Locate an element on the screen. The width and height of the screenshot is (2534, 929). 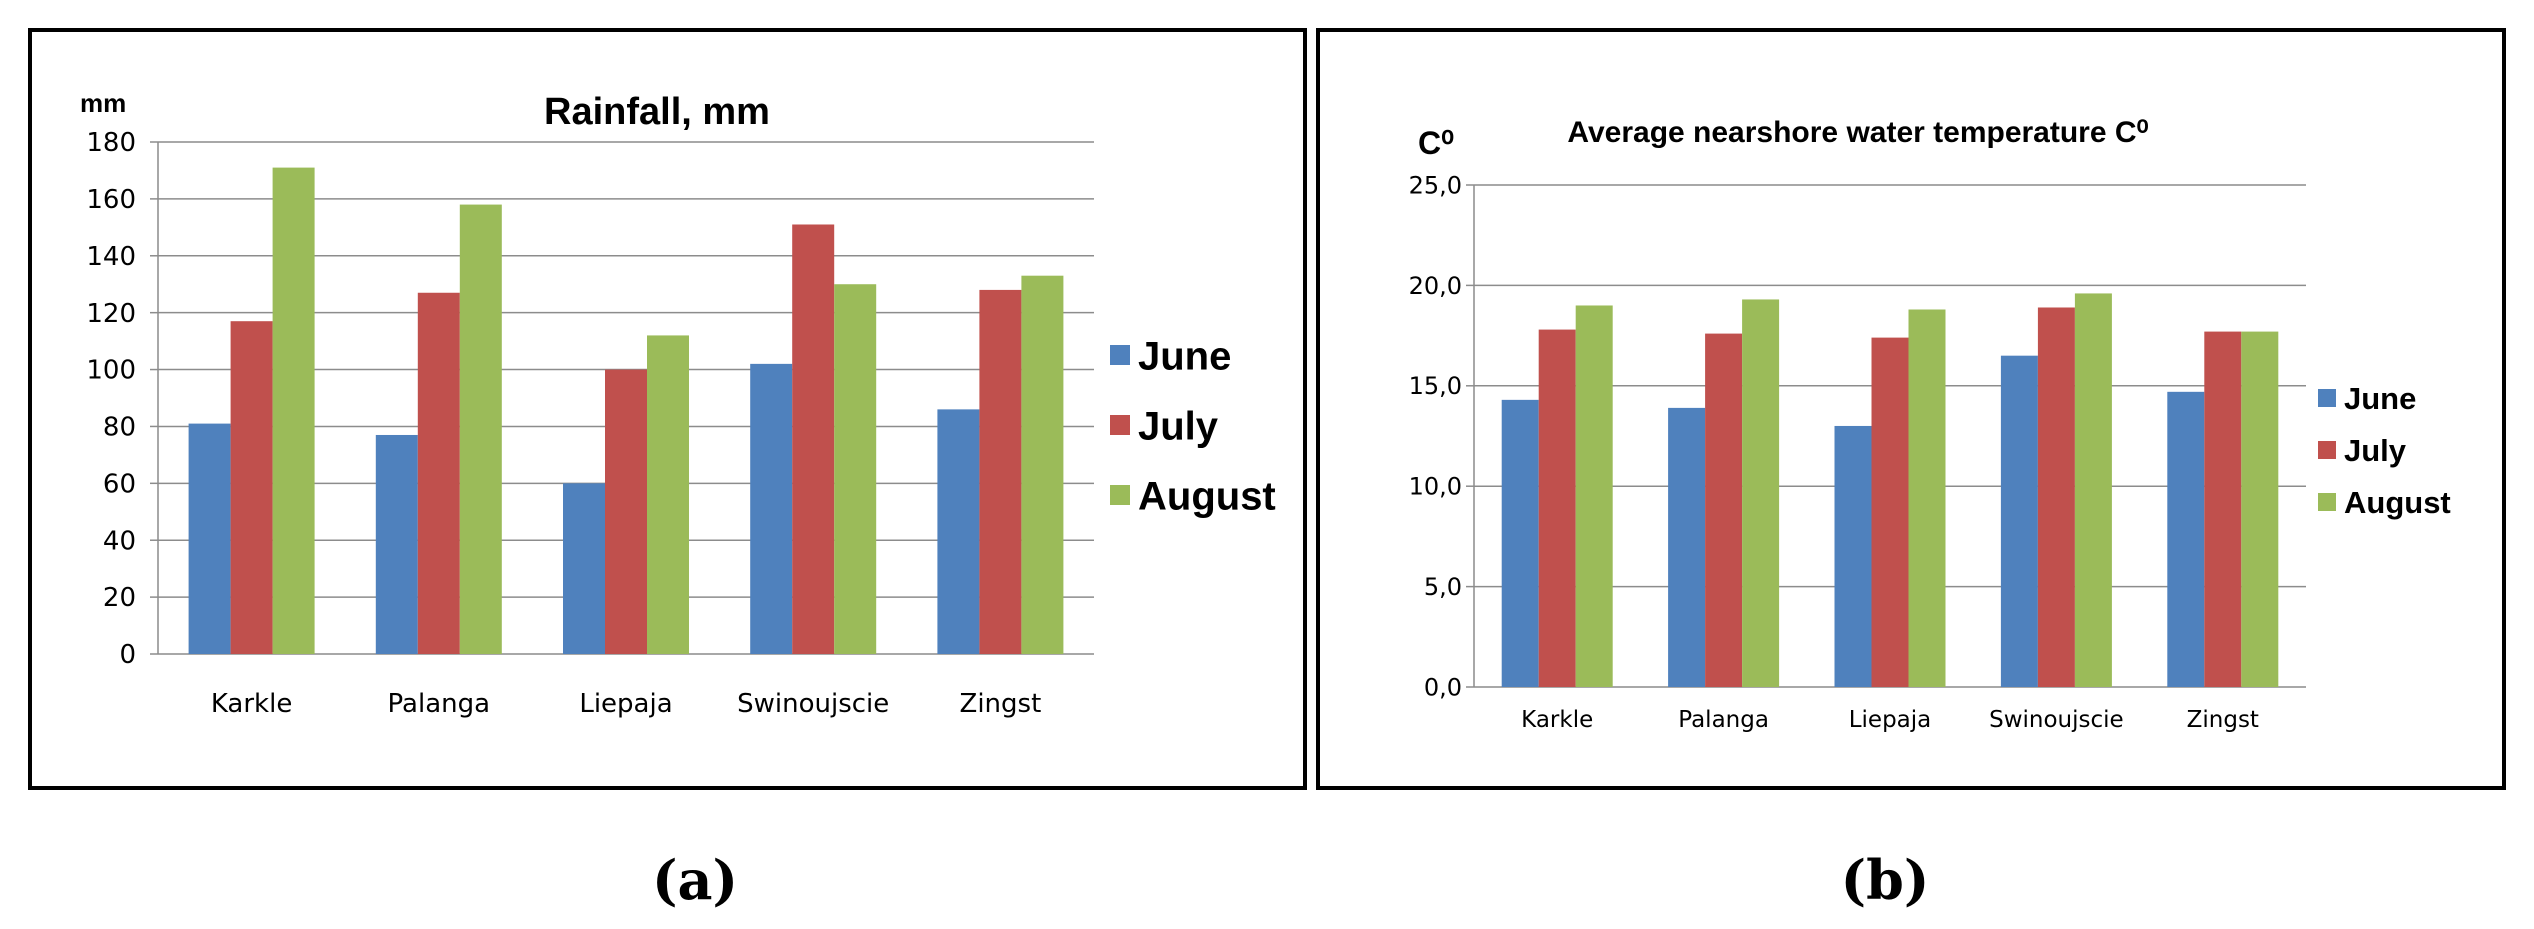
y-tick-label: 160 is located at coordinates (111, 200).